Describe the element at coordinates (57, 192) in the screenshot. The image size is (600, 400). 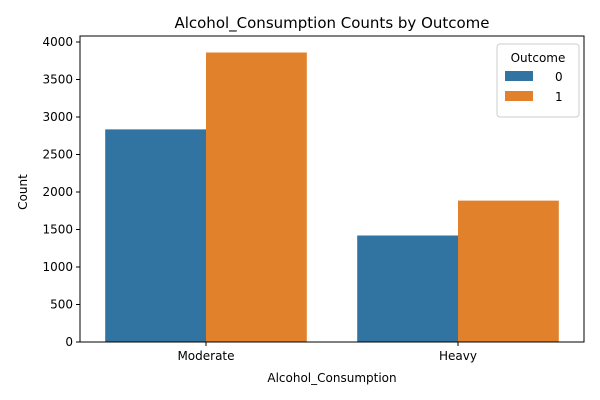
I see `y-tick-label: 2000` at that location.